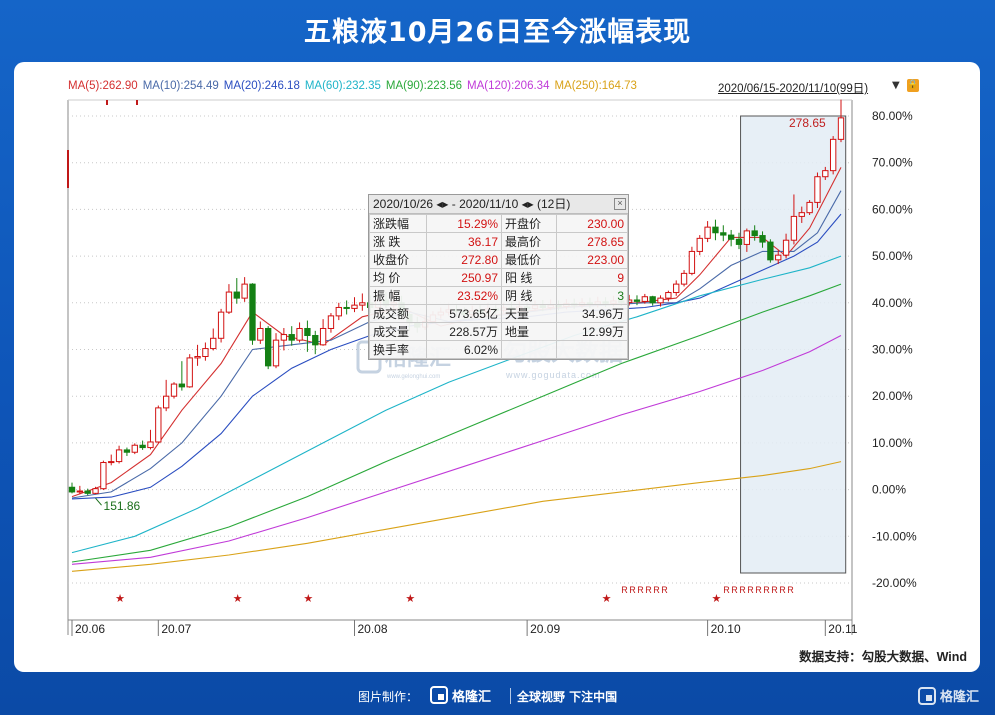  I want to click on watermark-gogu-url: www.gogudata.com, so click(553, 375).